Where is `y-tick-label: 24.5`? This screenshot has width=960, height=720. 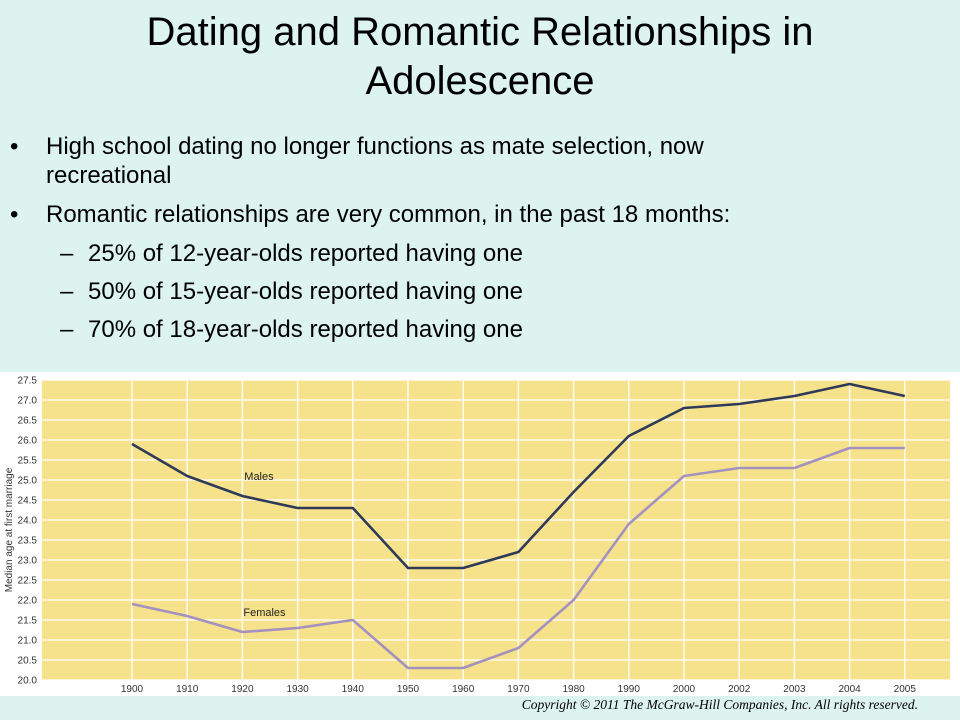 y-tick-label: 24.5 is located at coordinates (28, 501).